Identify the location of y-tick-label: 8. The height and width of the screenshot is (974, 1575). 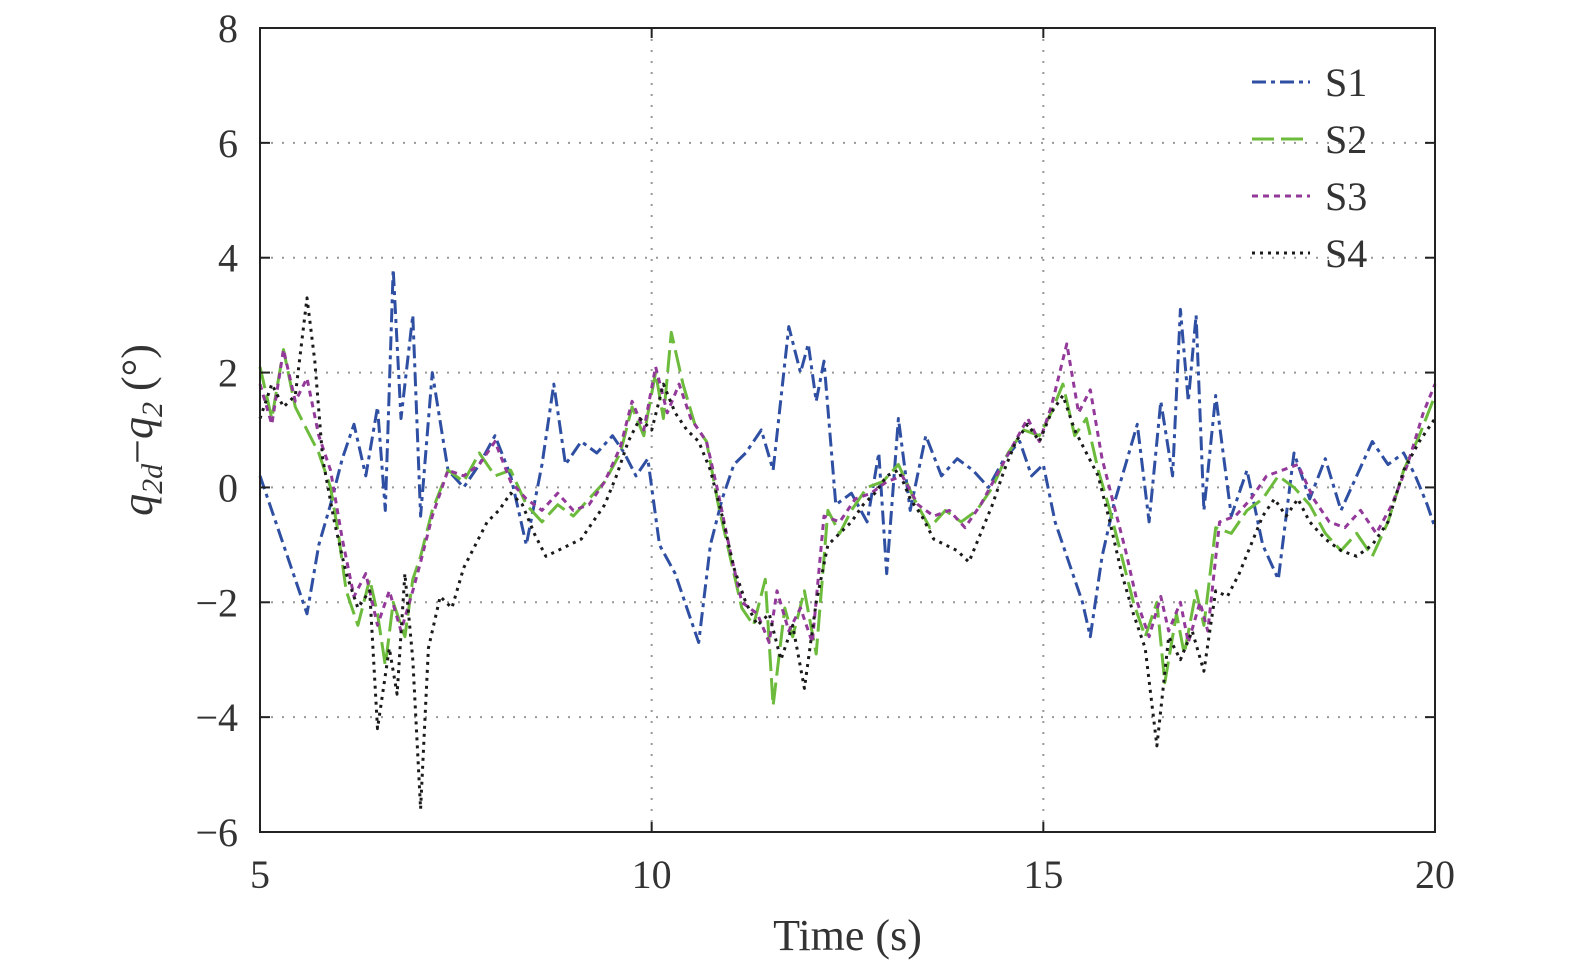
(228, 28).